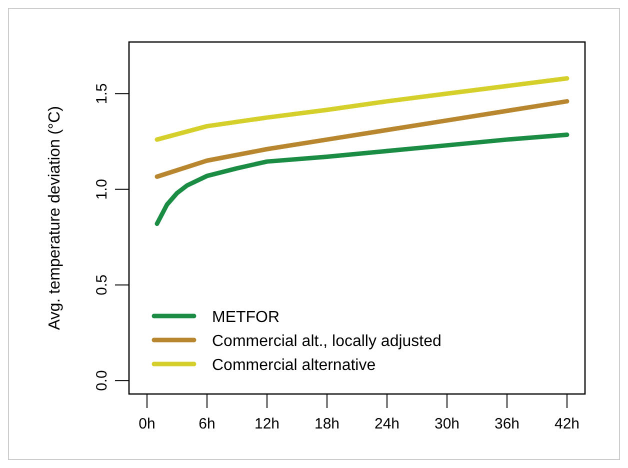  Describe the element at coordinates (101, 189) in the screenshot. I see `y-tick-label: 1.0` at that location.